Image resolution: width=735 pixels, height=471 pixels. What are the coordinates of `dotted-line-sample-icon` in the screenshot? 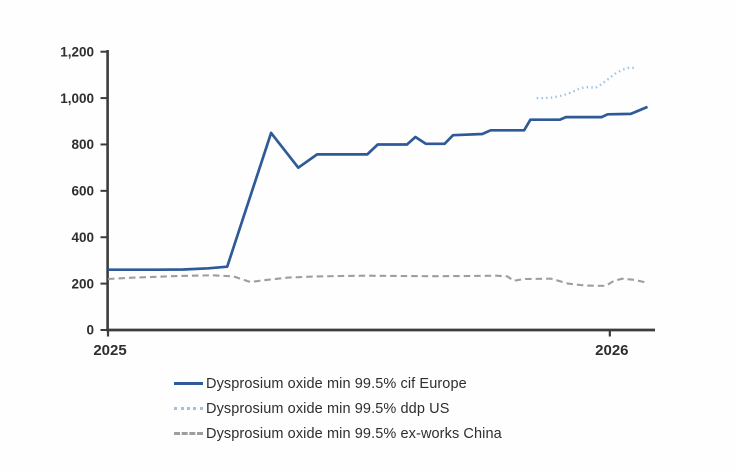 It's located at (188, 408).